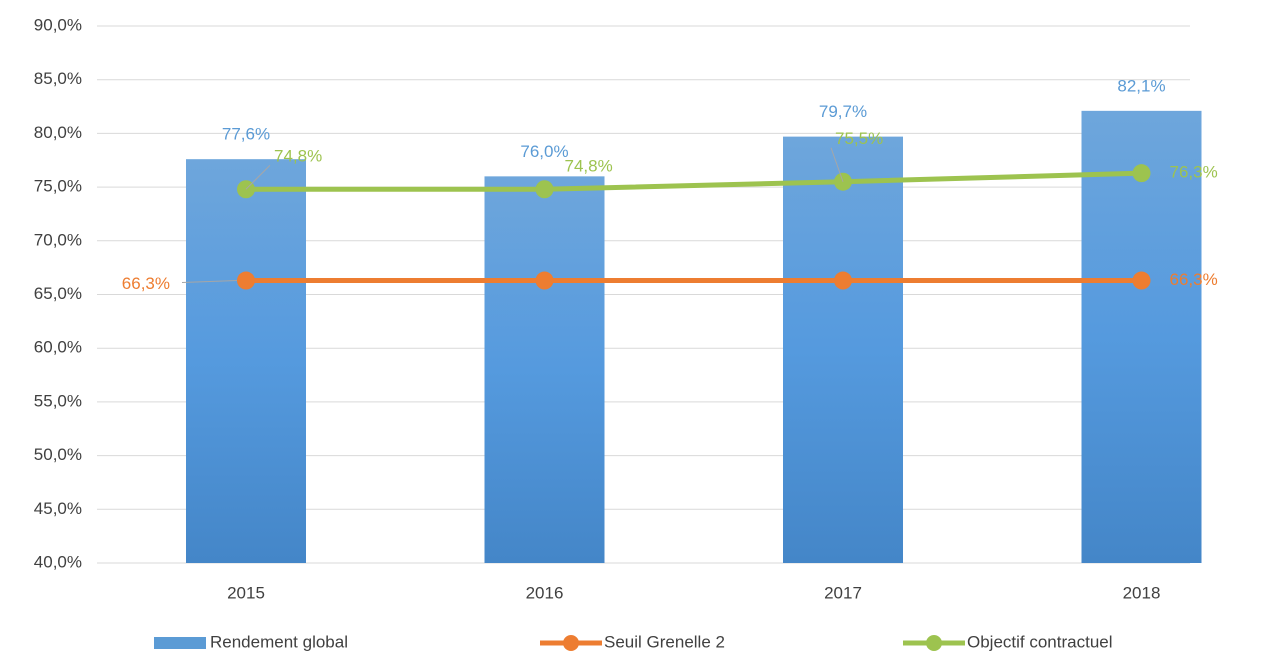 The image size is (1265, 655). What do you see at coordinates (58, 293) in the screenshot?
I see `y-tick-label: 65,0%` at bounding box center [58, 293].